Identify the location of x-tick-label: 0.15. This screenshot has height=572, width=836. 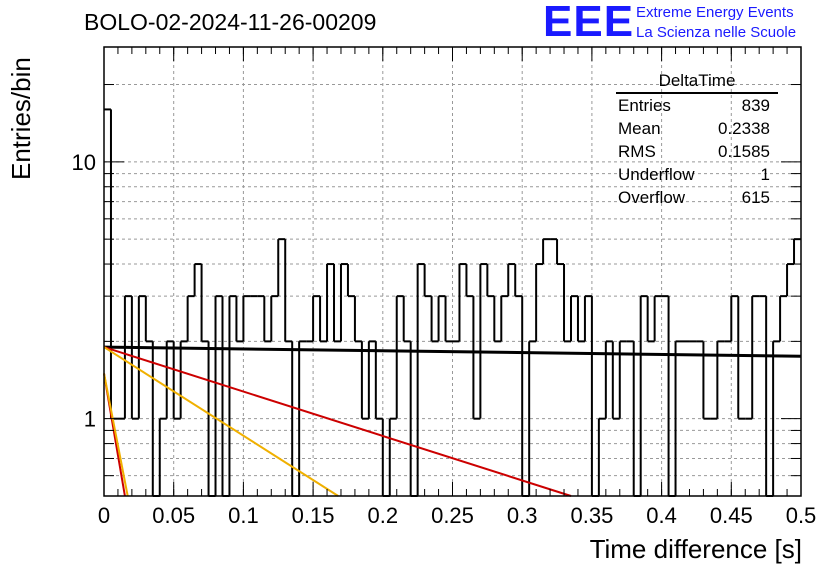
(313, 515).